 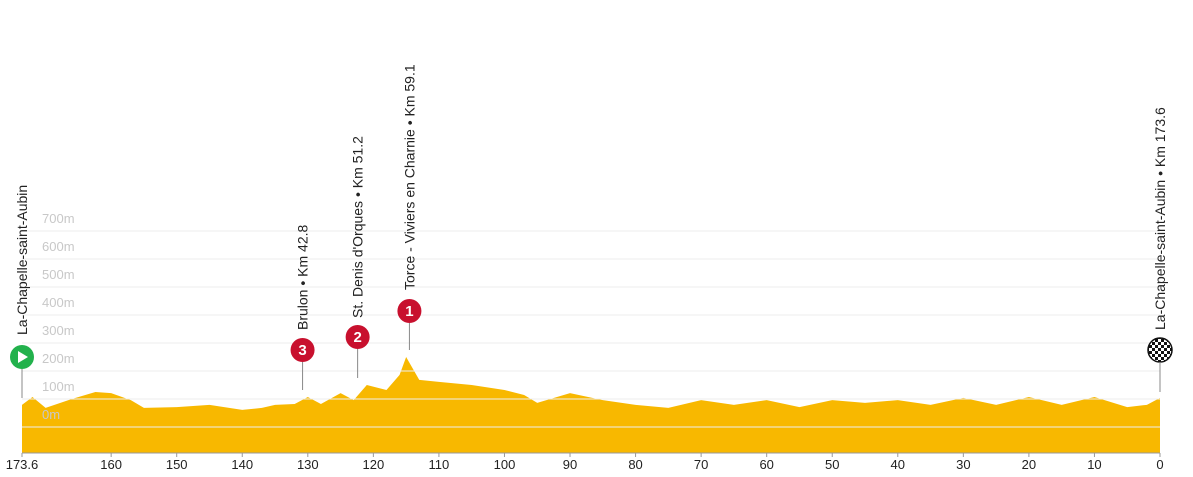 What do you see at coordinates (439, 464) in the screenshot?
I see `x-tick-label: 110` at bounding box center [439, 464].